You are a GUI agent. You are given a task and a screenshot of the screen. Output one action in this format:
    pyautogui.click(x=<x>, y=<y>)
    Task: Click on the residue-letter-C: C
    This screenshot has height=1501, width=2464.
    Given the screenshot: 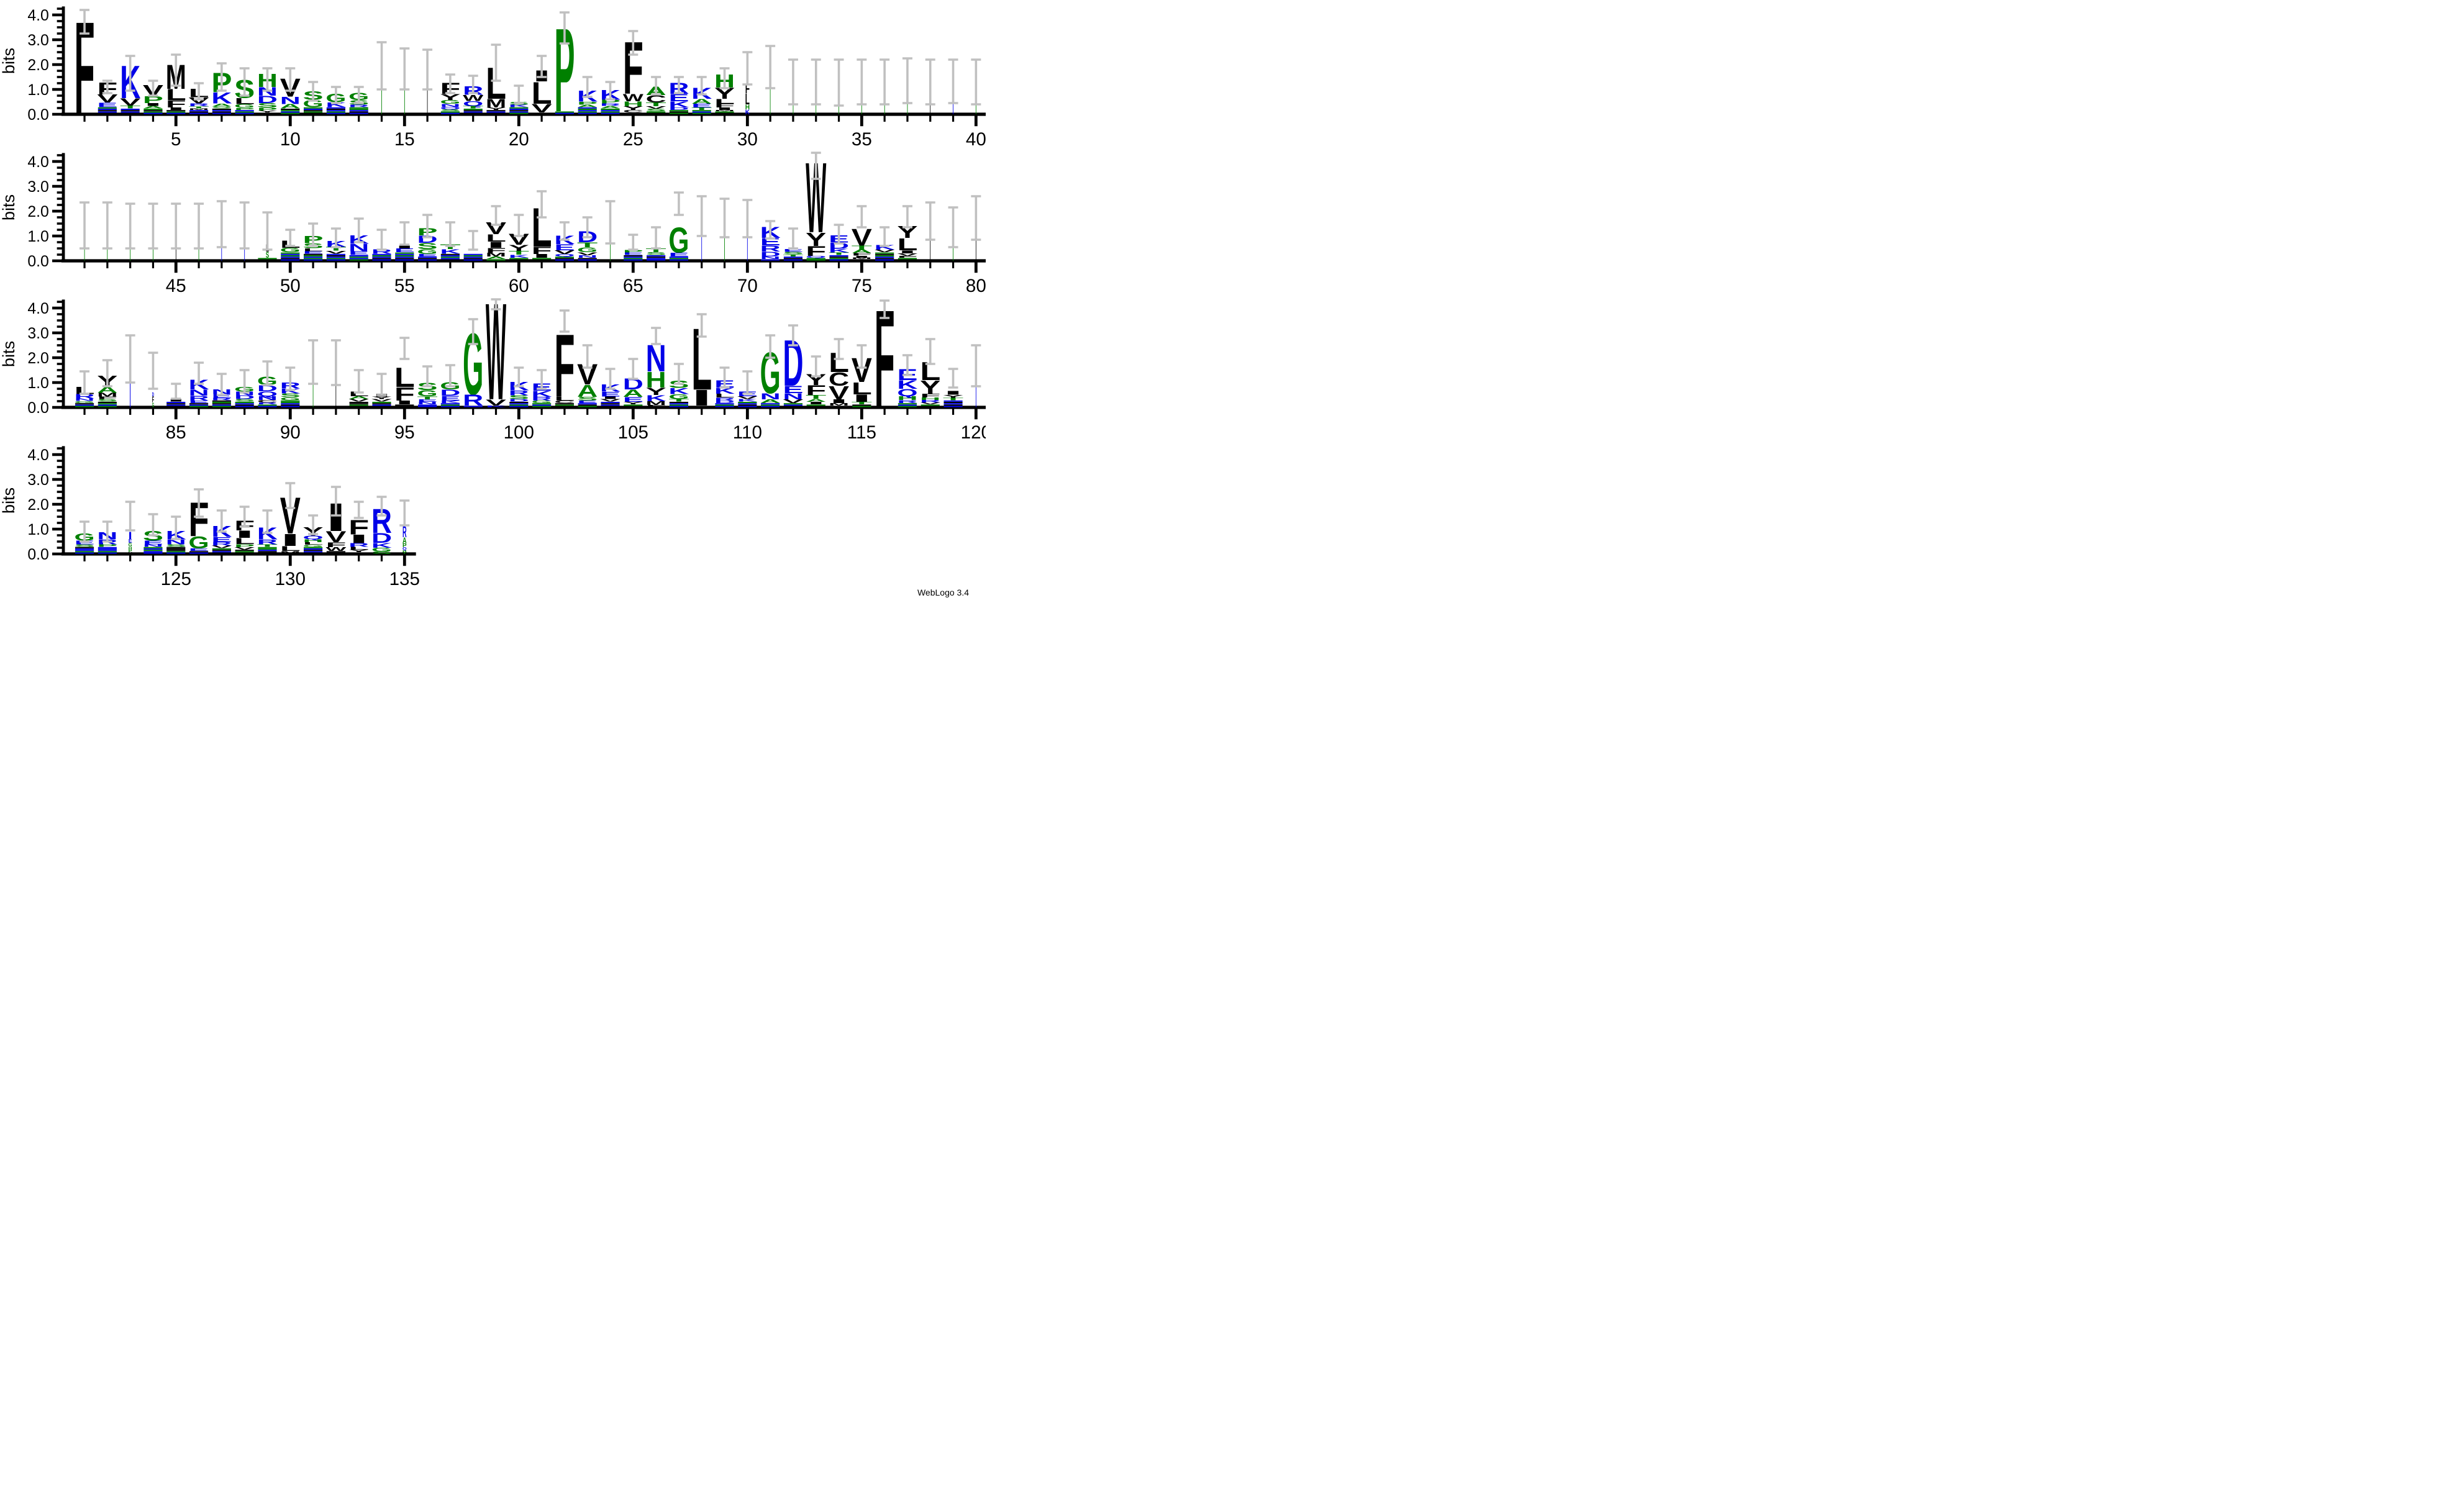 What is the action you would take?
    pyautogui.click(x=633, y=111)
    